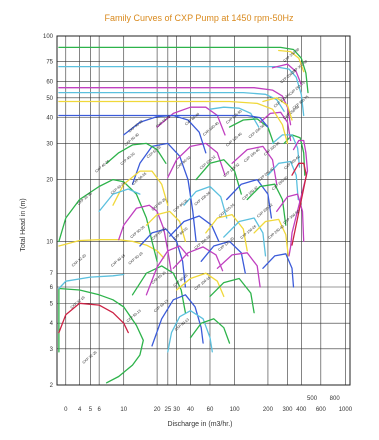 This screenshot has width=379, height=440. I want to click on x-tick-label: 10, so click(123, 410).